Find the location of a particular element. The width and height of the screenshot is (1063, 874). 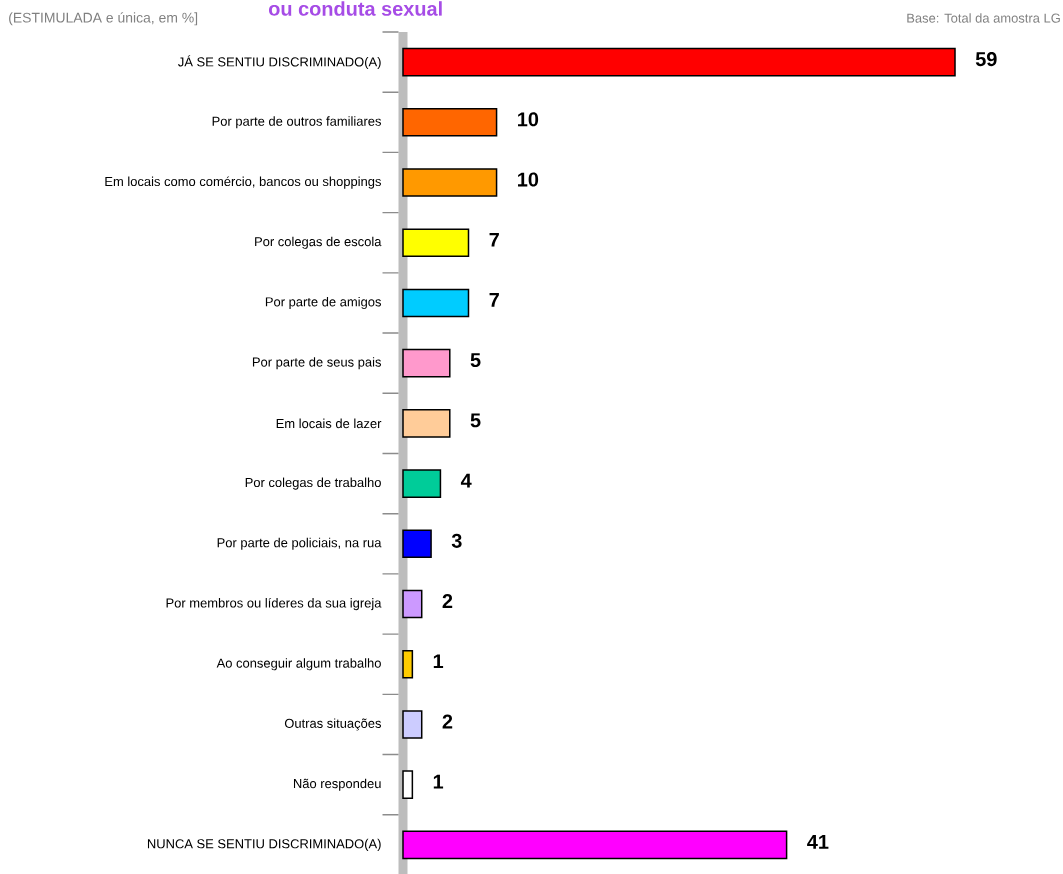

data-label: 41 is located at coordinates (818, 842).